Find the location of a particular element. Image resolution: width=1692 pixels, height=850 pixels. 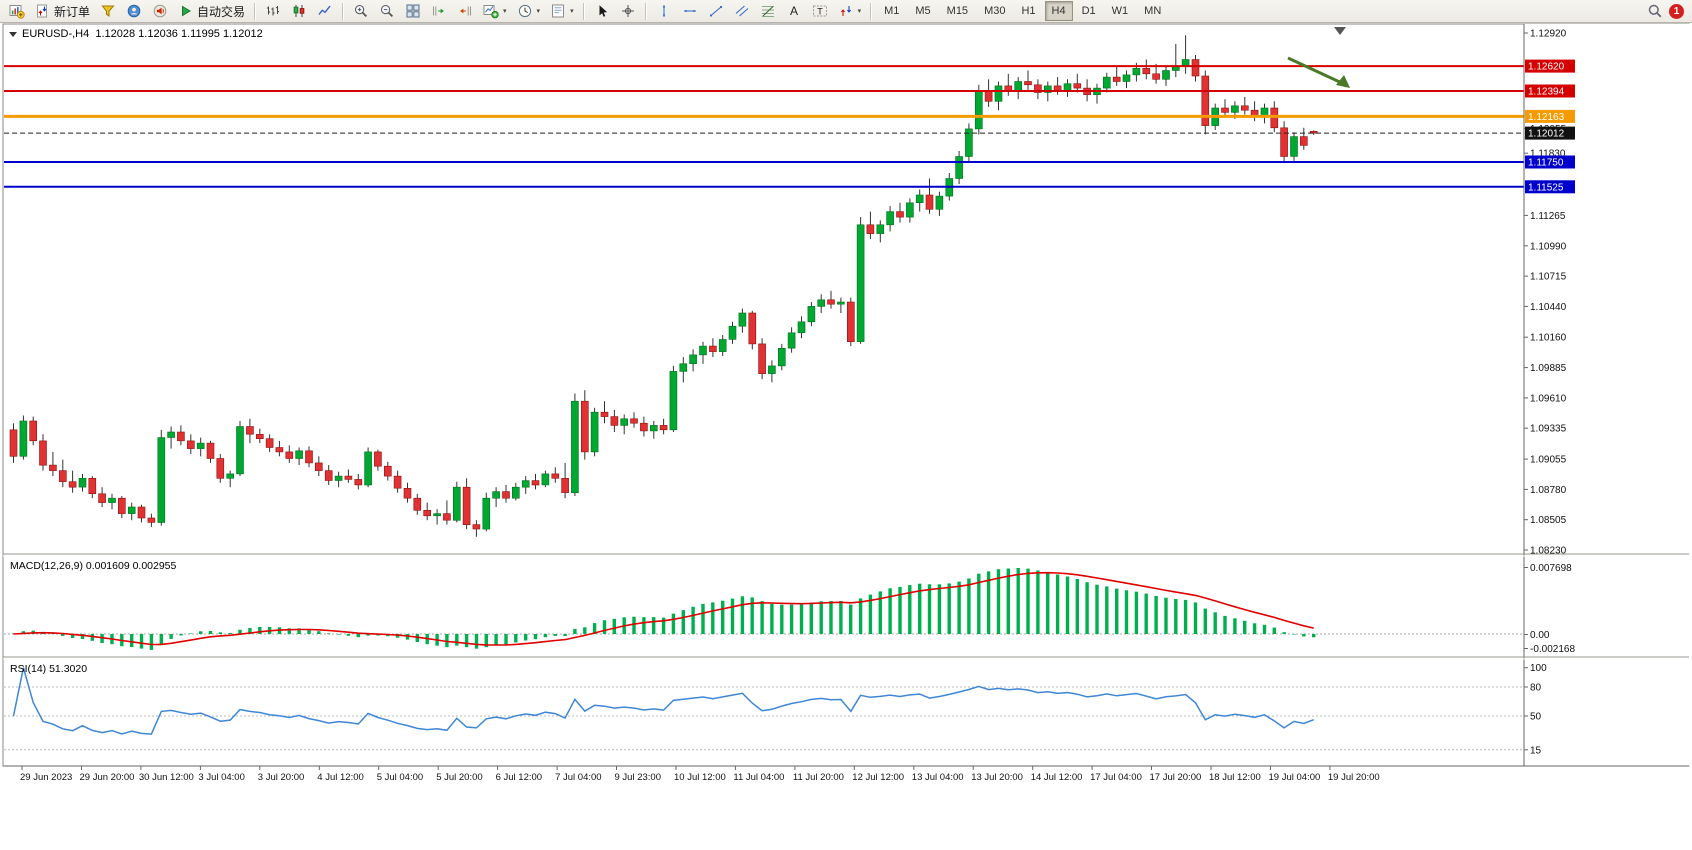

community-icon is located at coordinates (134, 11).